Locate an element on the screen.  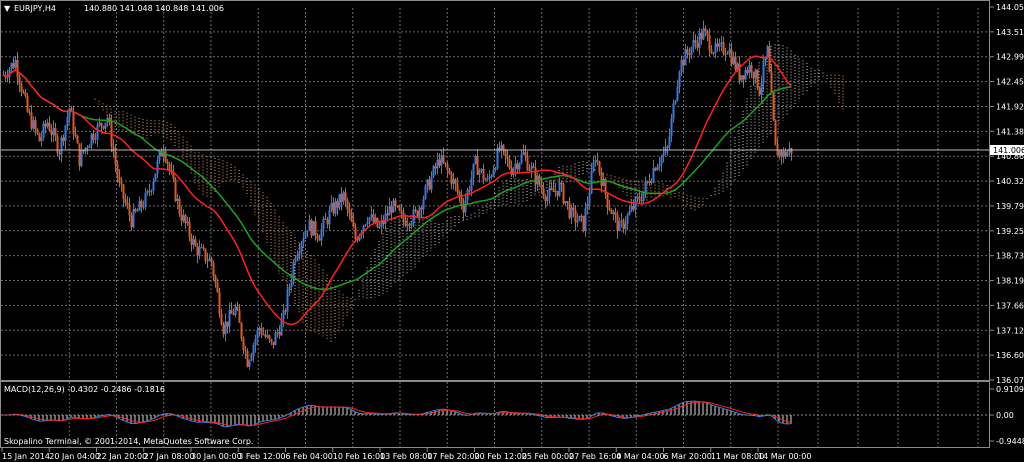
price-tick-label: 144.055 is located at coordinates (1010, 7).